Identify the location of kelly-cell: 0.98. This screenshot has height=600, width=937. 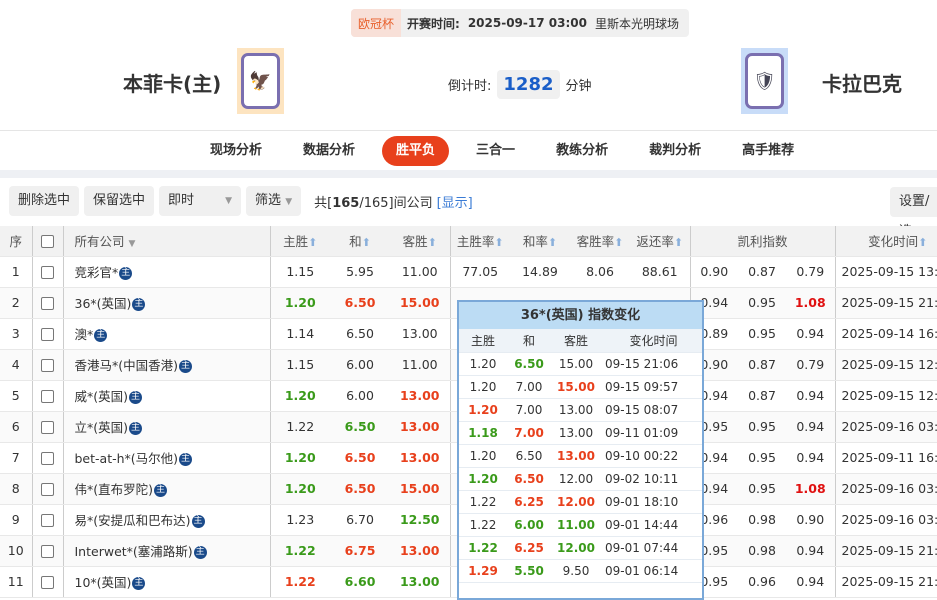
(762, 520).